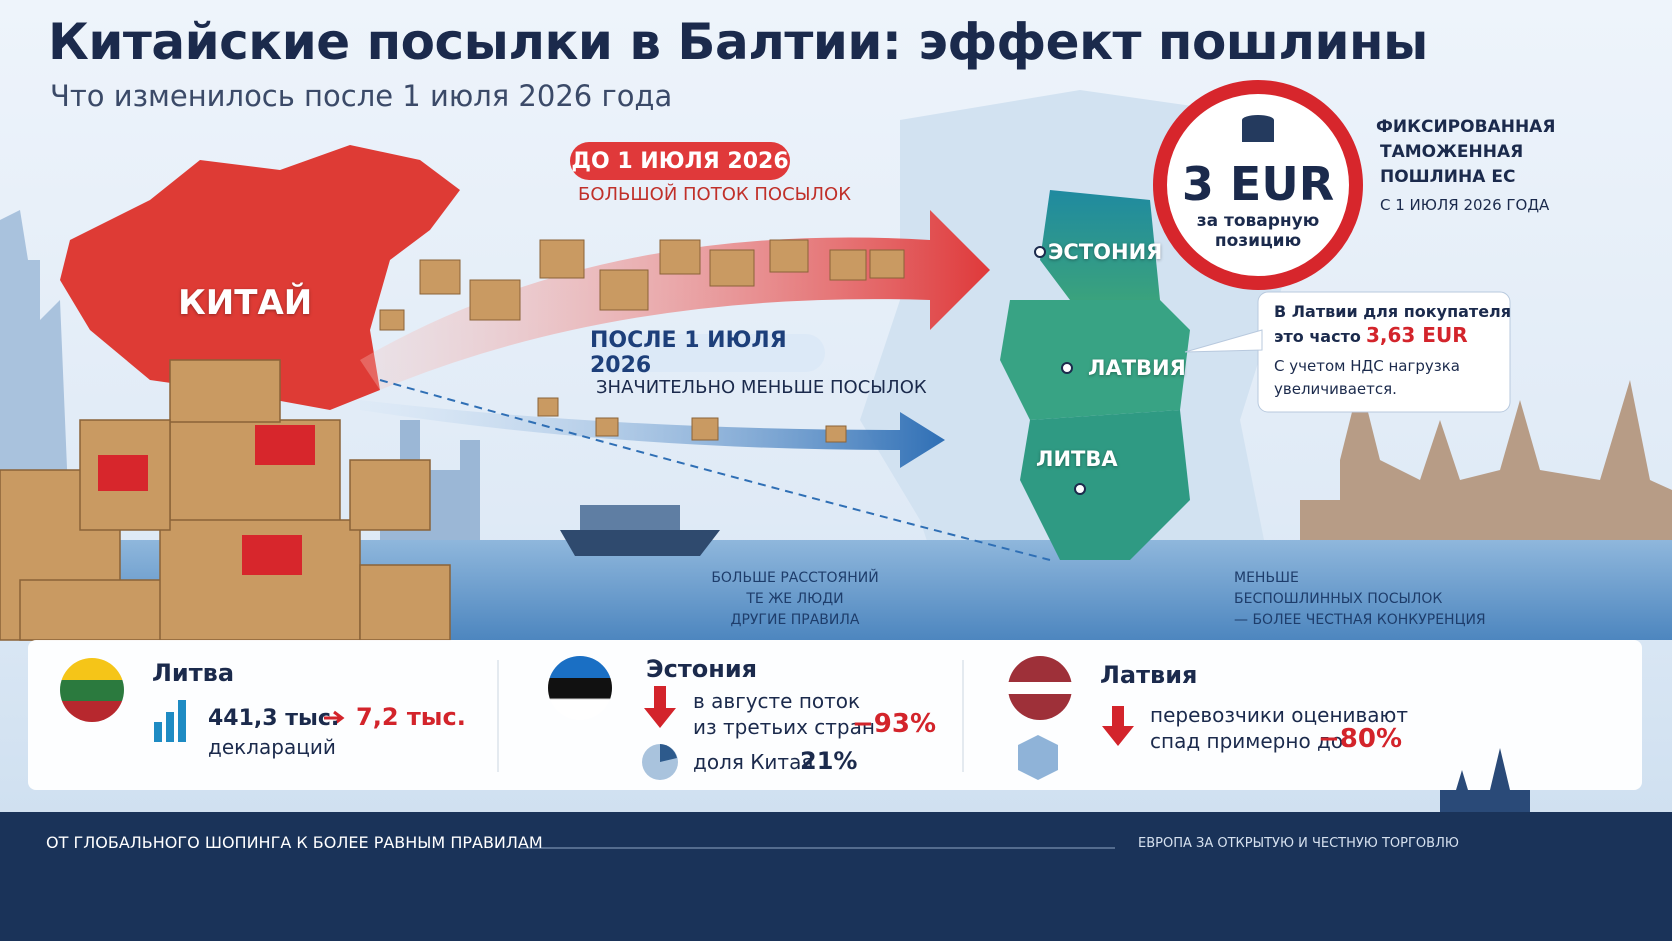 The height and width of the screenshot is (941, 1672). Describe the element at coordinates (702, 669) in the screenshot. I see `stat-country: Эстония` at that location.